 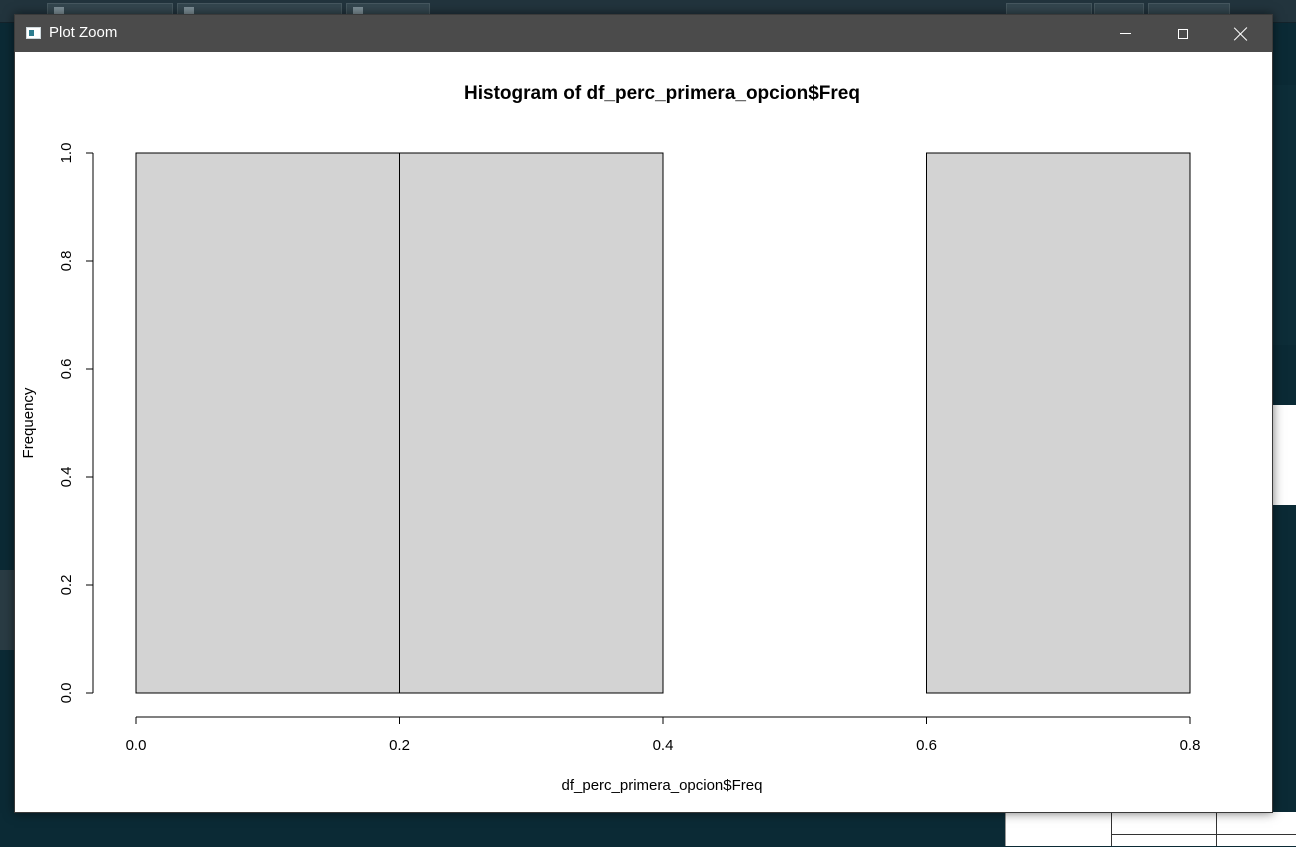 I want to click on background-console, so click(x=1284, y=215).